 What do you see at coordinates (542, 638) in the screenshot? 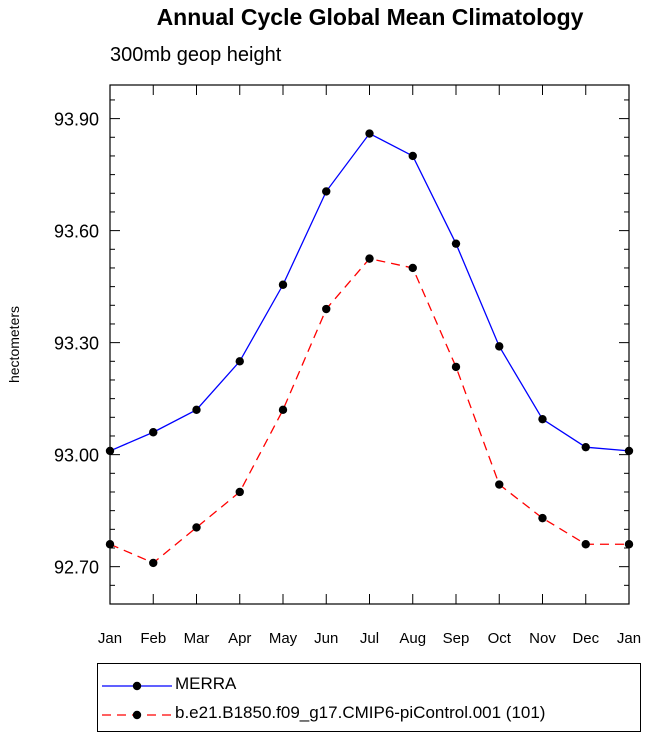
I see `x-tick-label: Nov` at bounding box center [542, 638].